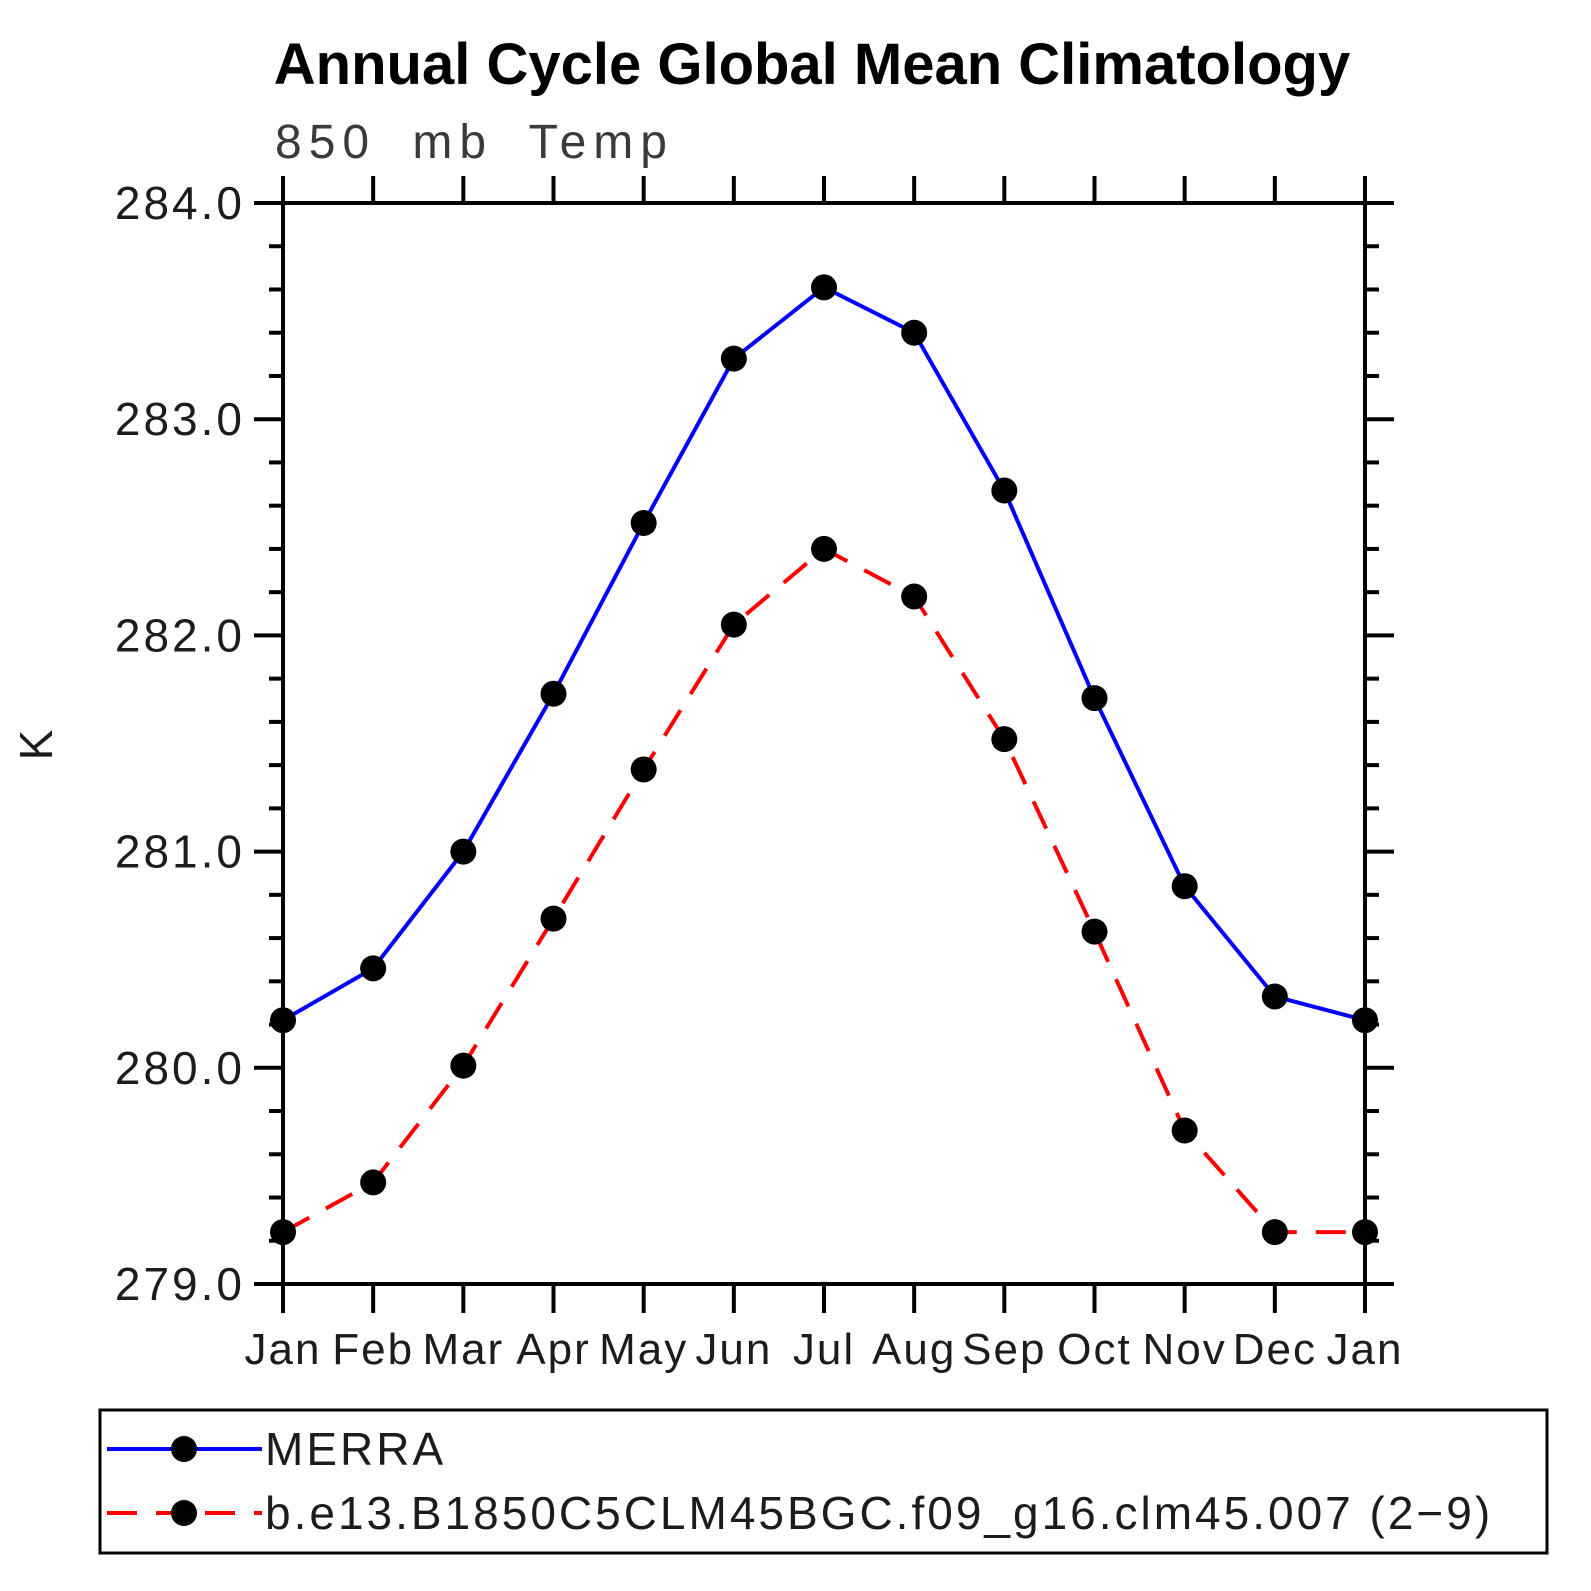 Image resolution: width=1591 pixels, height=1591 pixels. Describe the element at coordinates (643, 1349) in the screenshot. I see `x-tick-label: May` at that location.